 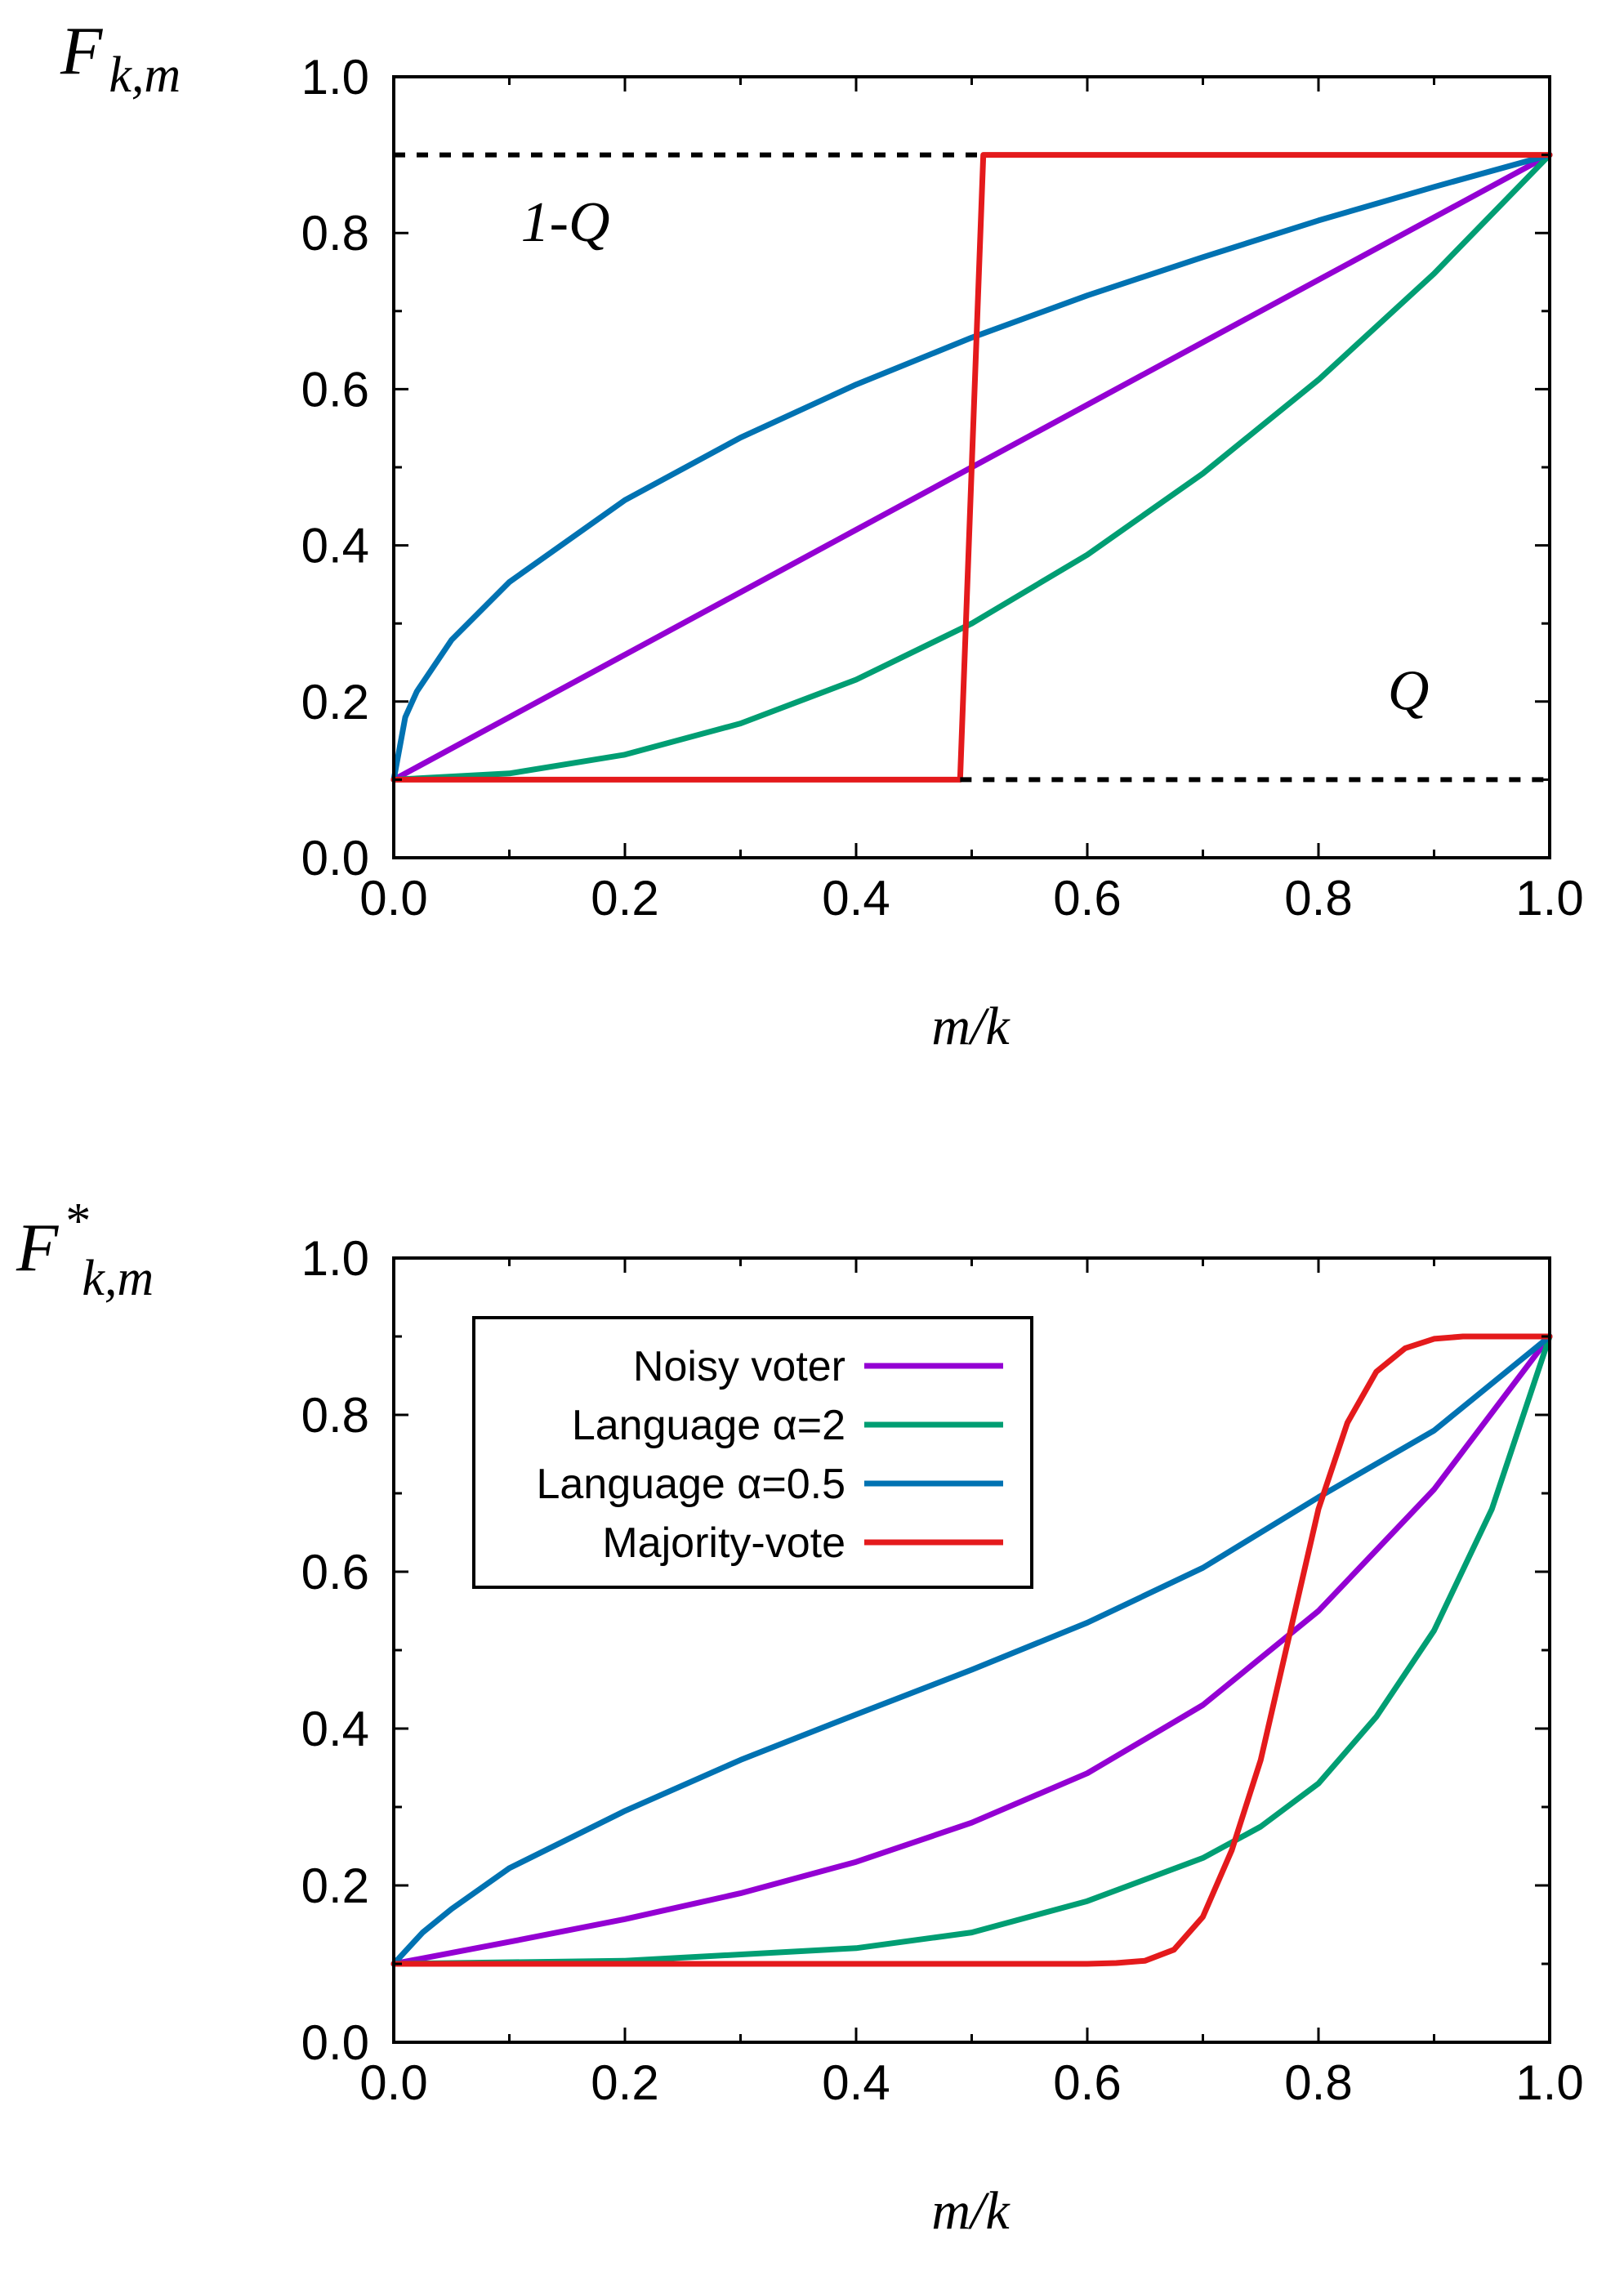 What do you see at coordinates (971, 1026) in the screenshot?
I see `top-x-axis-title: m/k` at bounding box center [971, 1026].